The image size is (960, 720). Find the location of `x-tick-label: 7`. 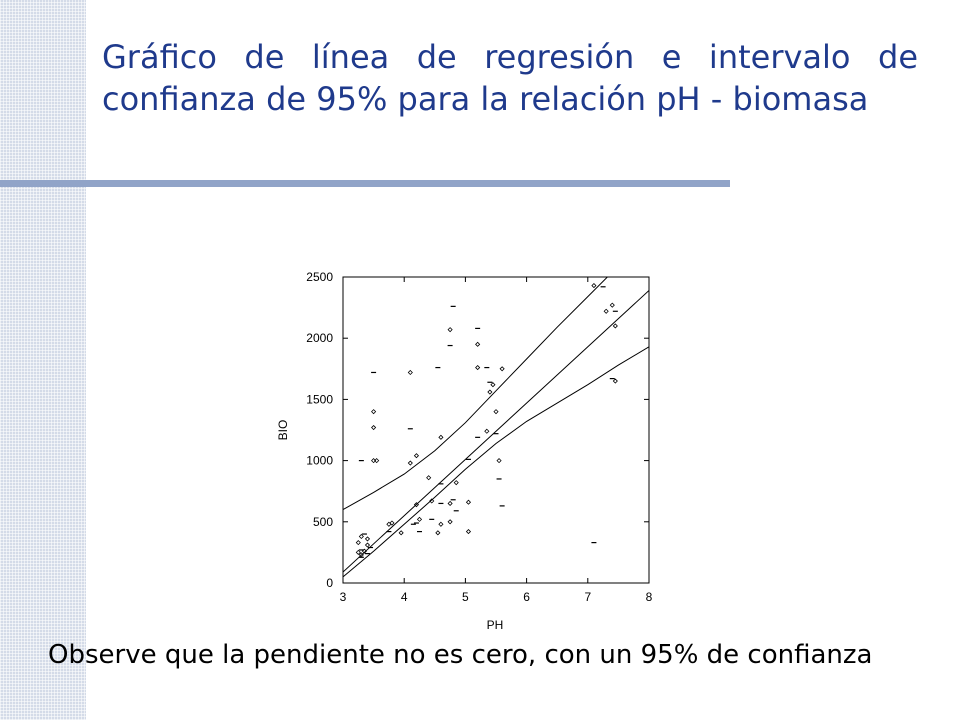

x-tick-label: 7 is located at coordinates (587, 597).